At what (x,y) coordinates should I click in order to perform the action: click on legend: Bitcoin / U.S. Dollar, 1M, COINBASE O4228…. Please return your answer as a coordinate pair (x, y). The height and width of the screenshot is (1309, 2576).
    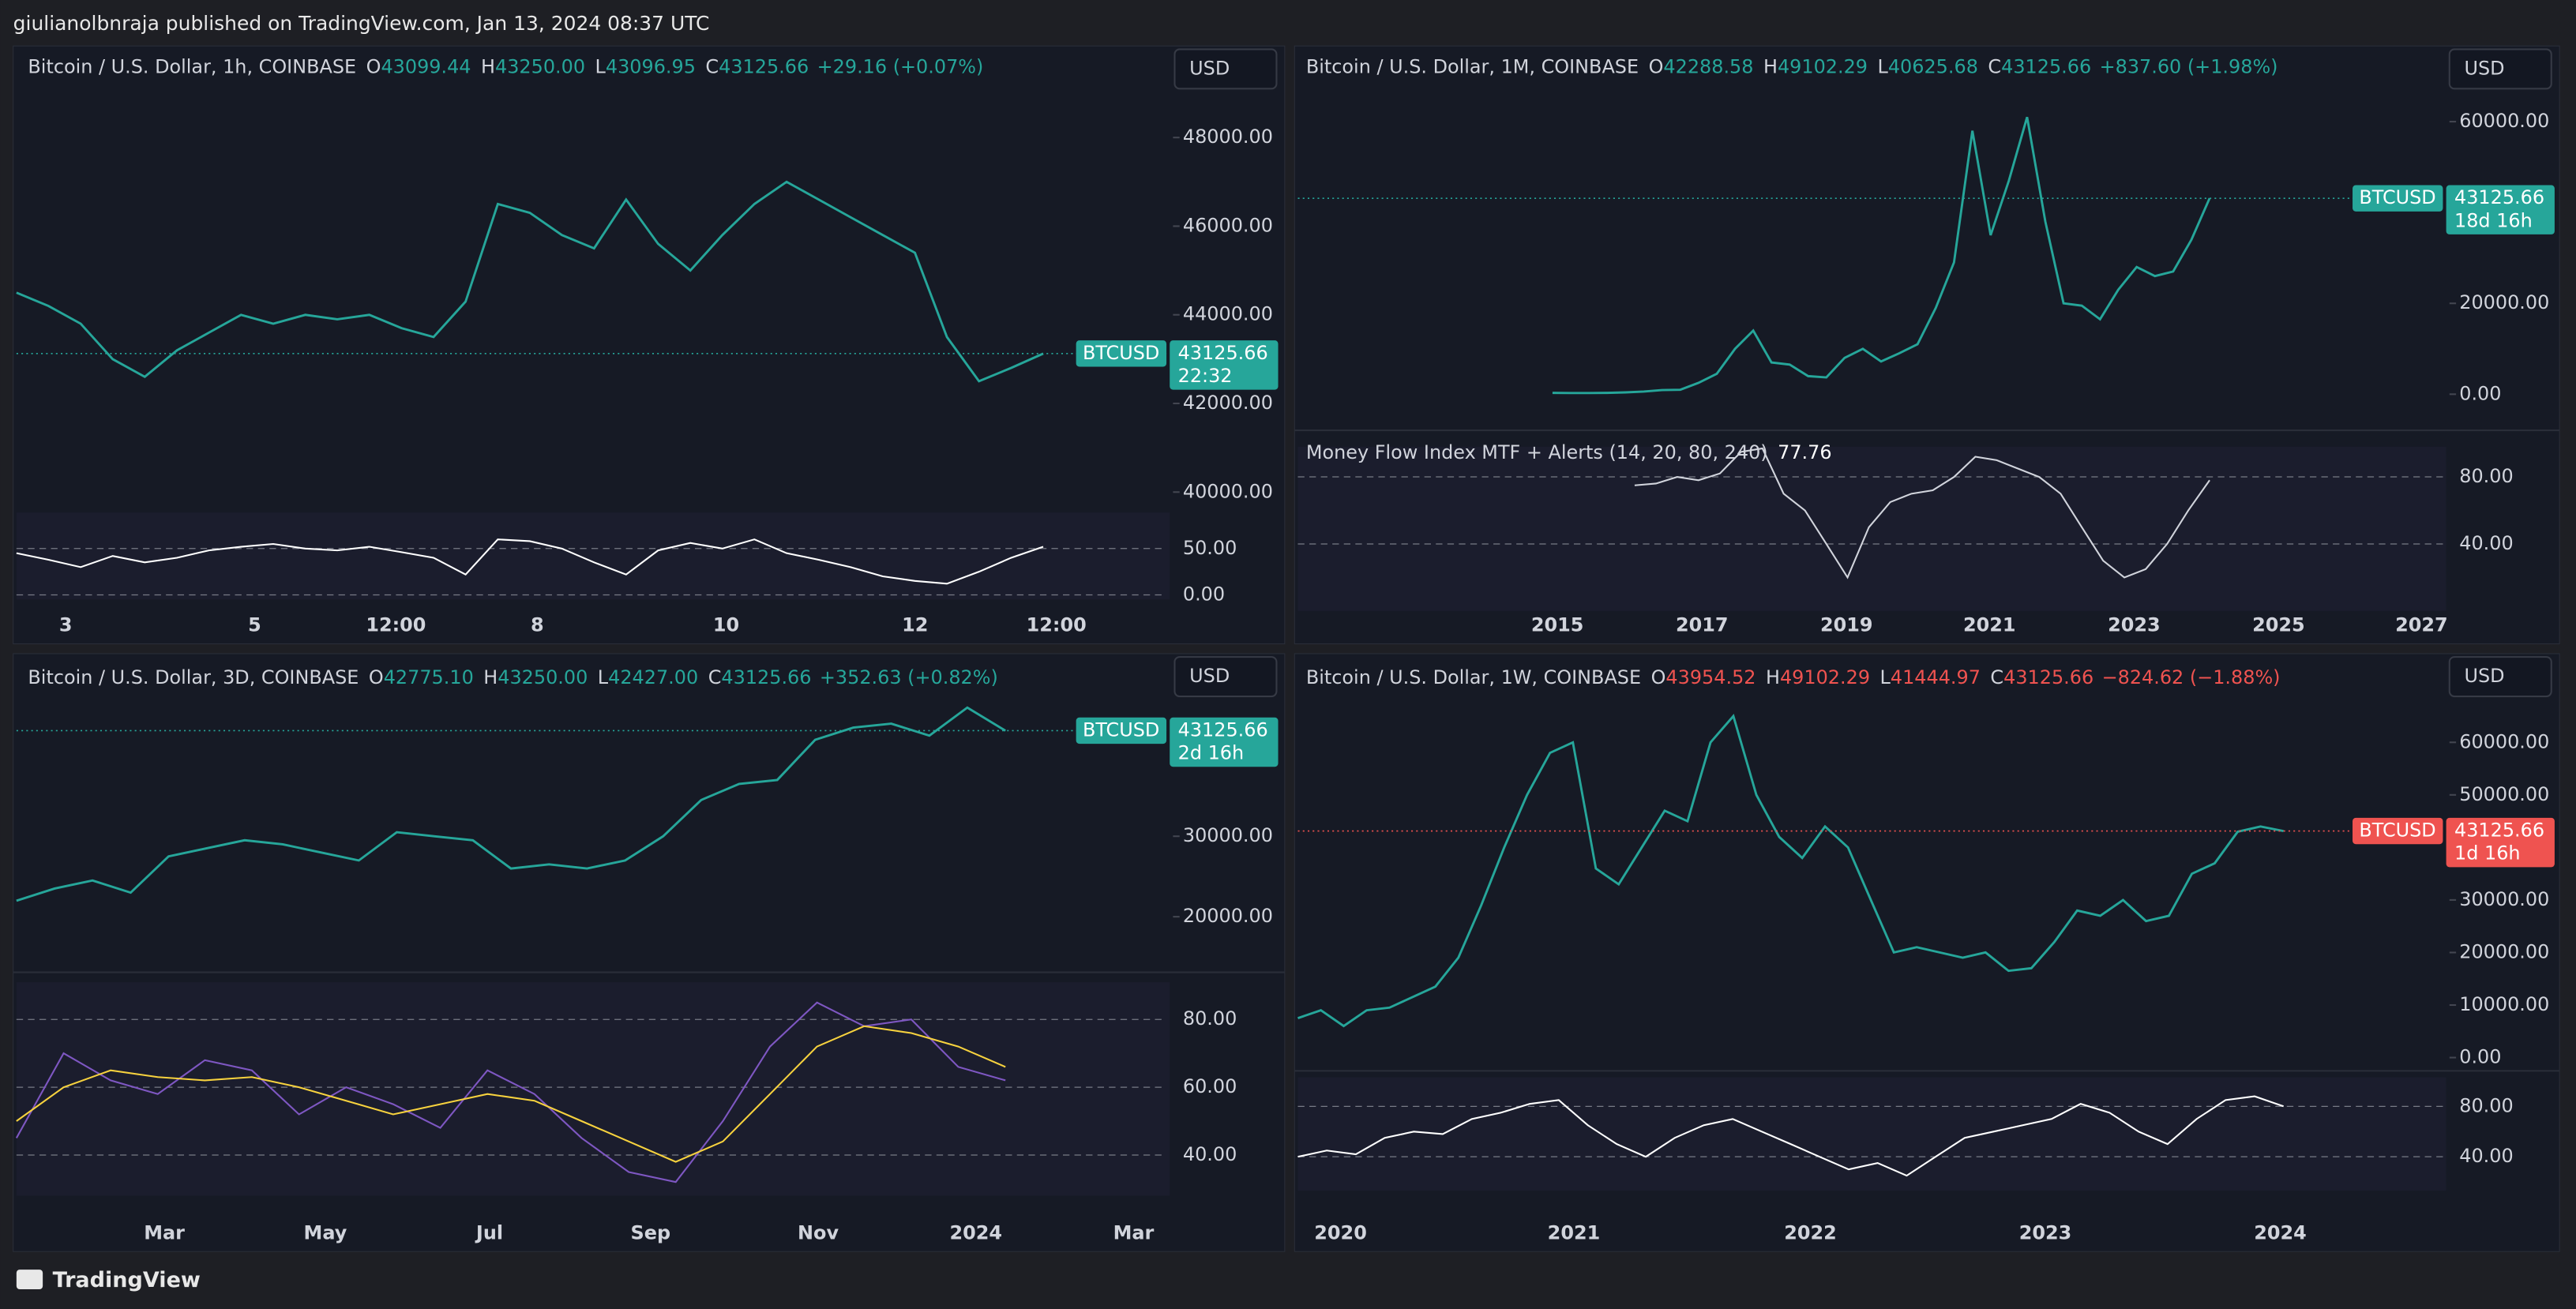
    Looking at the image, I should click on (1792, 66).